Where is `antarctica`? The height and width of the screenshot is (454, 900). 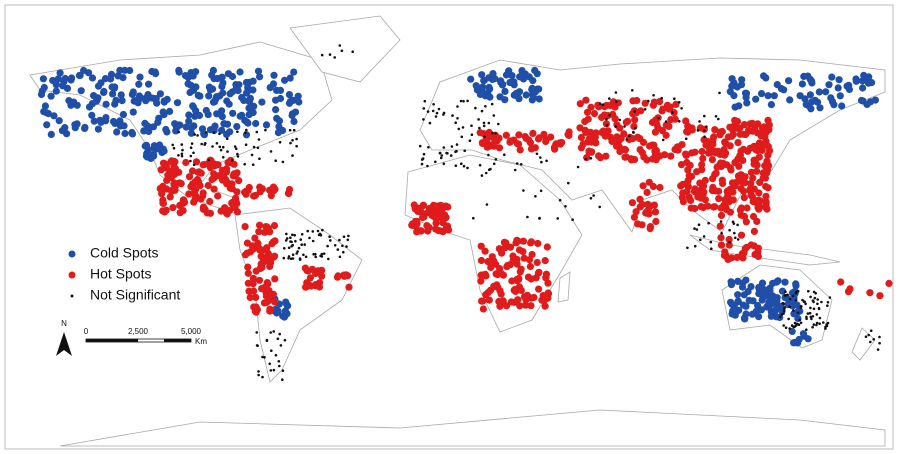 antarctica is located at coordinates (472, 428).